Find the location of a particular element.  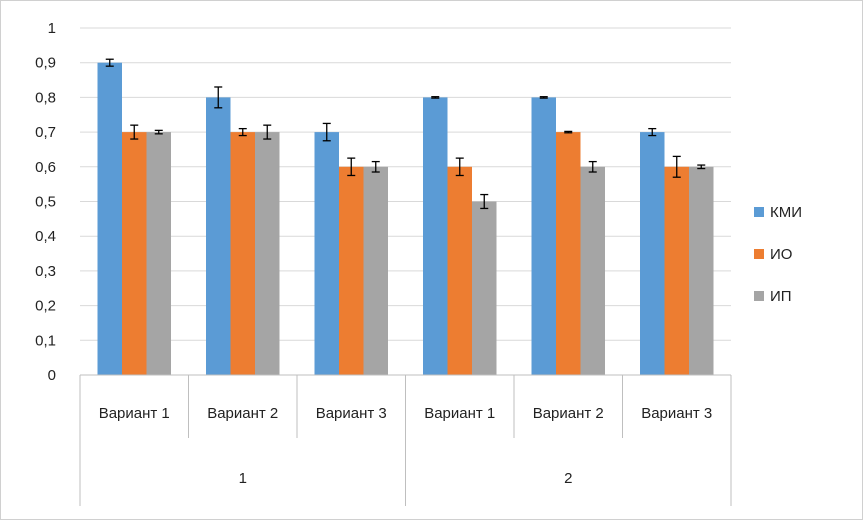

legend-label: ИО is located at coordinates (781, 254).